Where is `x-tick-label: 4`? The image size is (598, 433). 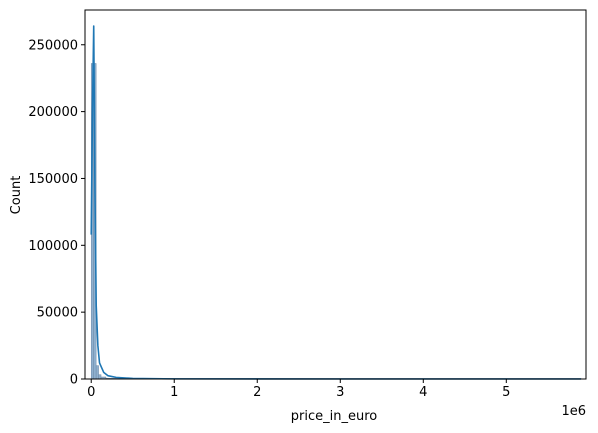
x-tick-label: 4 is located at coordinates (423, 392).